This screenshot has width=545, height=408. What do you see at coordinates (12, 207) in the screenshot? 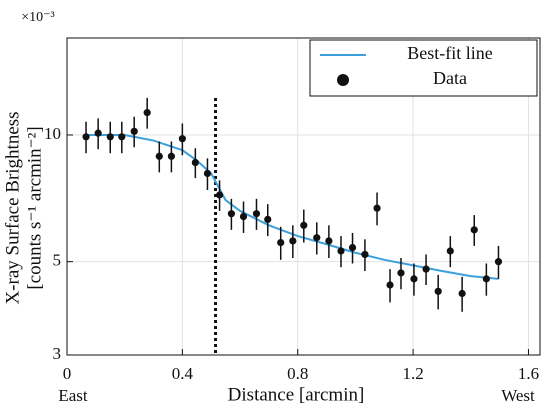
I see `y-axis-label: X-ray Surface Brightness` at bounding box center [12, 207].